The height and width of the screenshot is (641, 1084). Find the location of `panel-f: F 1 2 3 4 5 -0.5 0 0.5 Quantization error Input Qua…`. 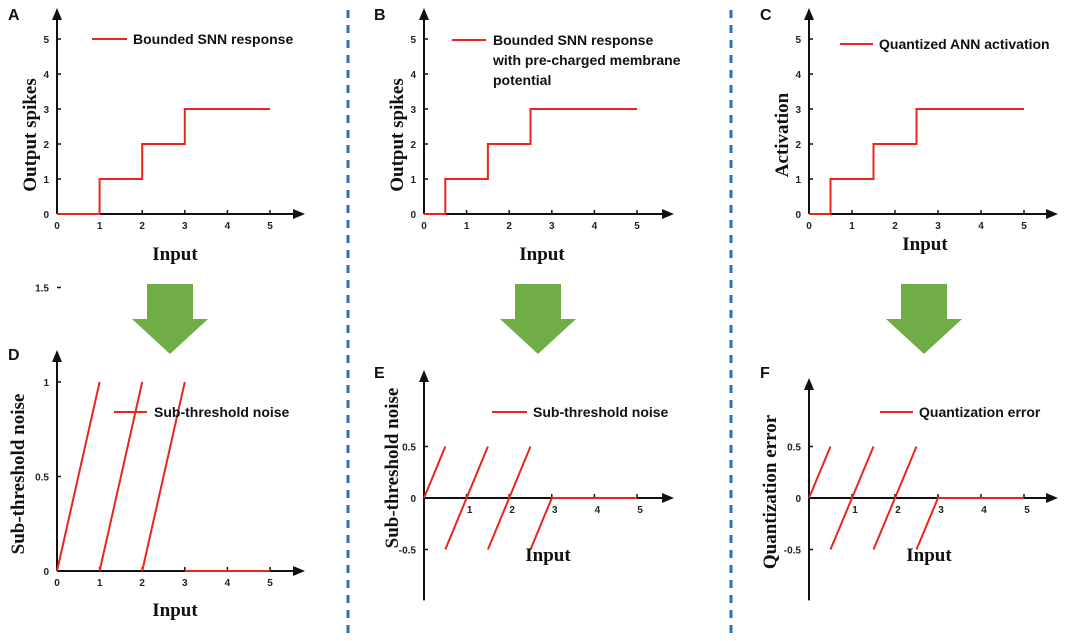

panel-f: F 1 2 3 4 5 -0.5 0 0.5 Quantization error Input Qua… is located at coordinates (909, 483).